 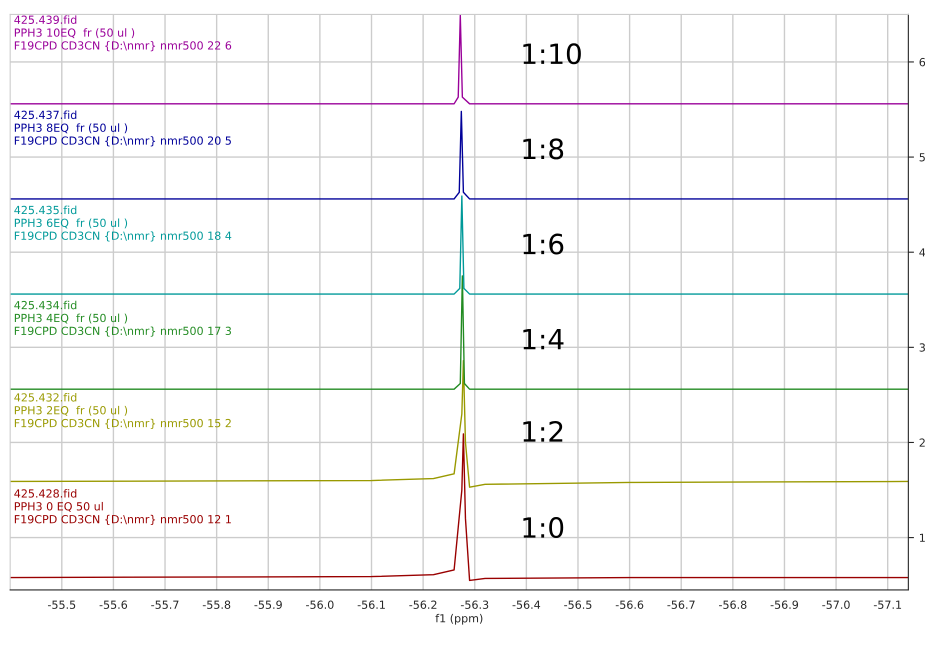 What do you see at coordinates (422, 604) in the screenshot?
I see `x-tick-label: -56.2` at bounding box center [422, 604].